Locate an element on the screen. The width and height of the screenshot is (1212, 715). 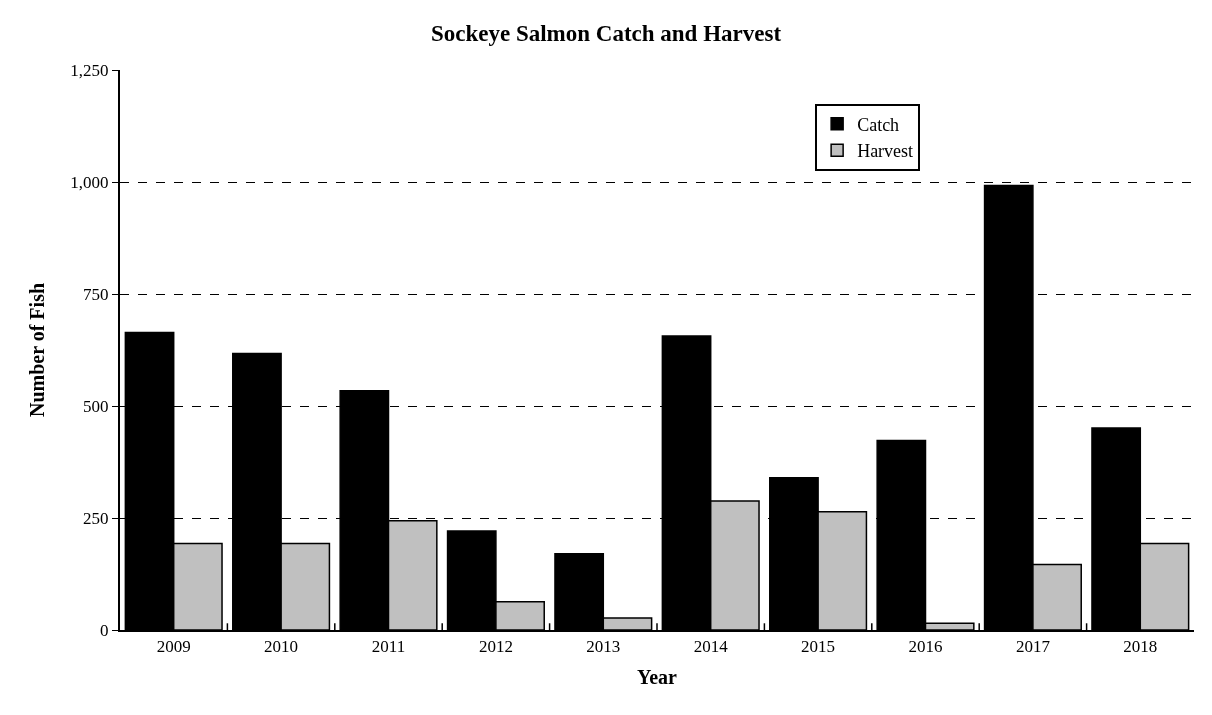
x-tick-label: 2017 is located at coordinates (1033, 647).